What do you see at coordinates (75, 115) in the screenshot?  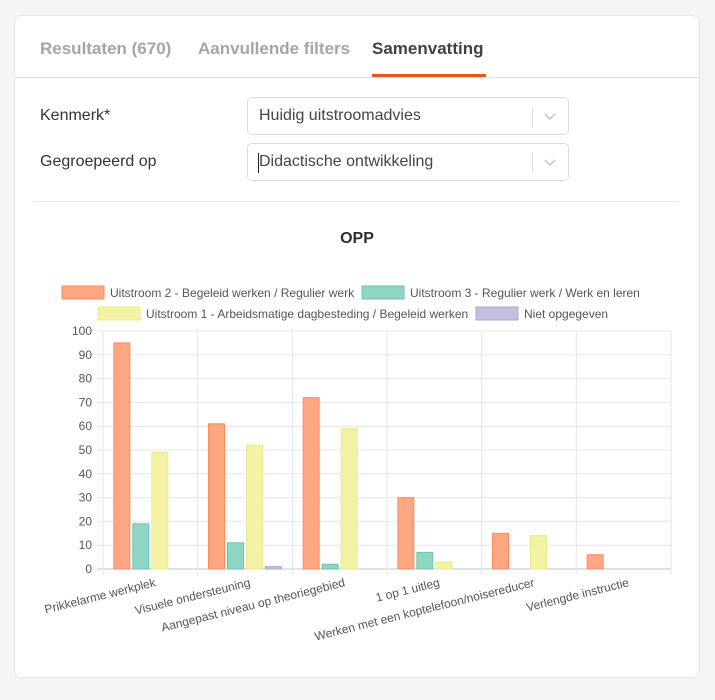 I see `kenmerk-label: Kenmerk*` at bounding box center [75, 115].